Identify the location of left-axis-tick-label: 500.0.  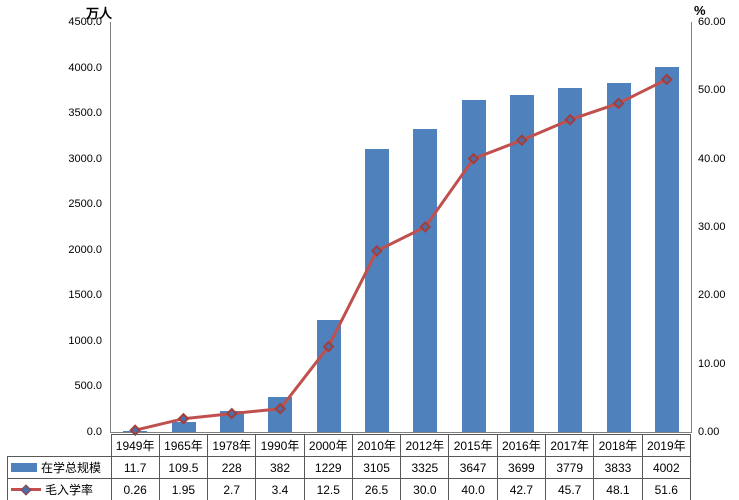
(88, 386).